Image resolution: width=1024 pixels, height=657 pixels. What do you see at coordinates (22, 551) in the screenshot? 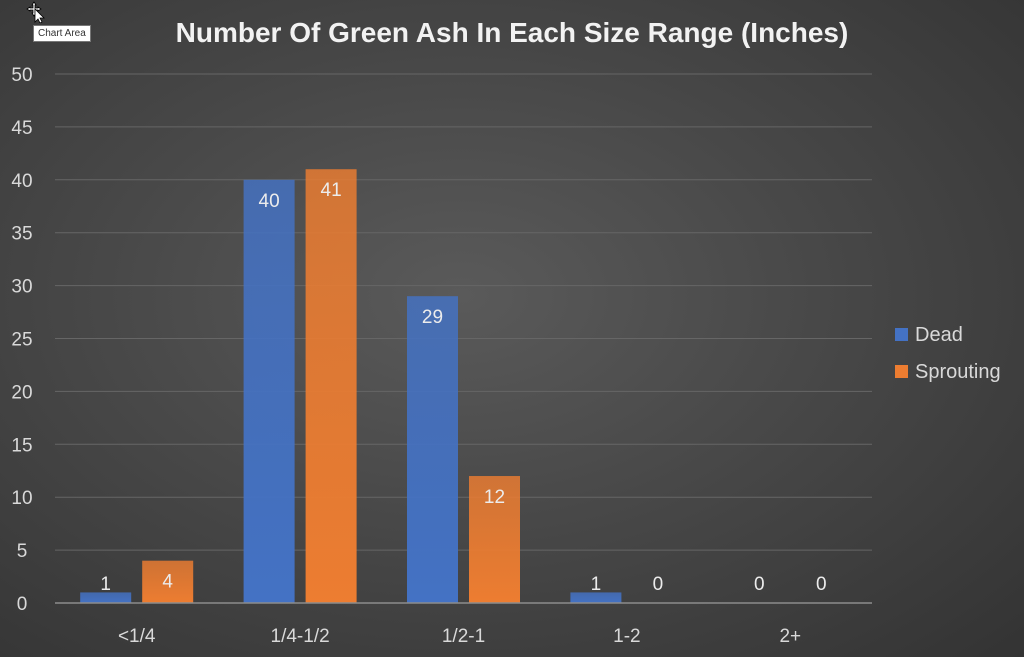
I see `y-tick-label: 5` at bounding box center [22, 551].